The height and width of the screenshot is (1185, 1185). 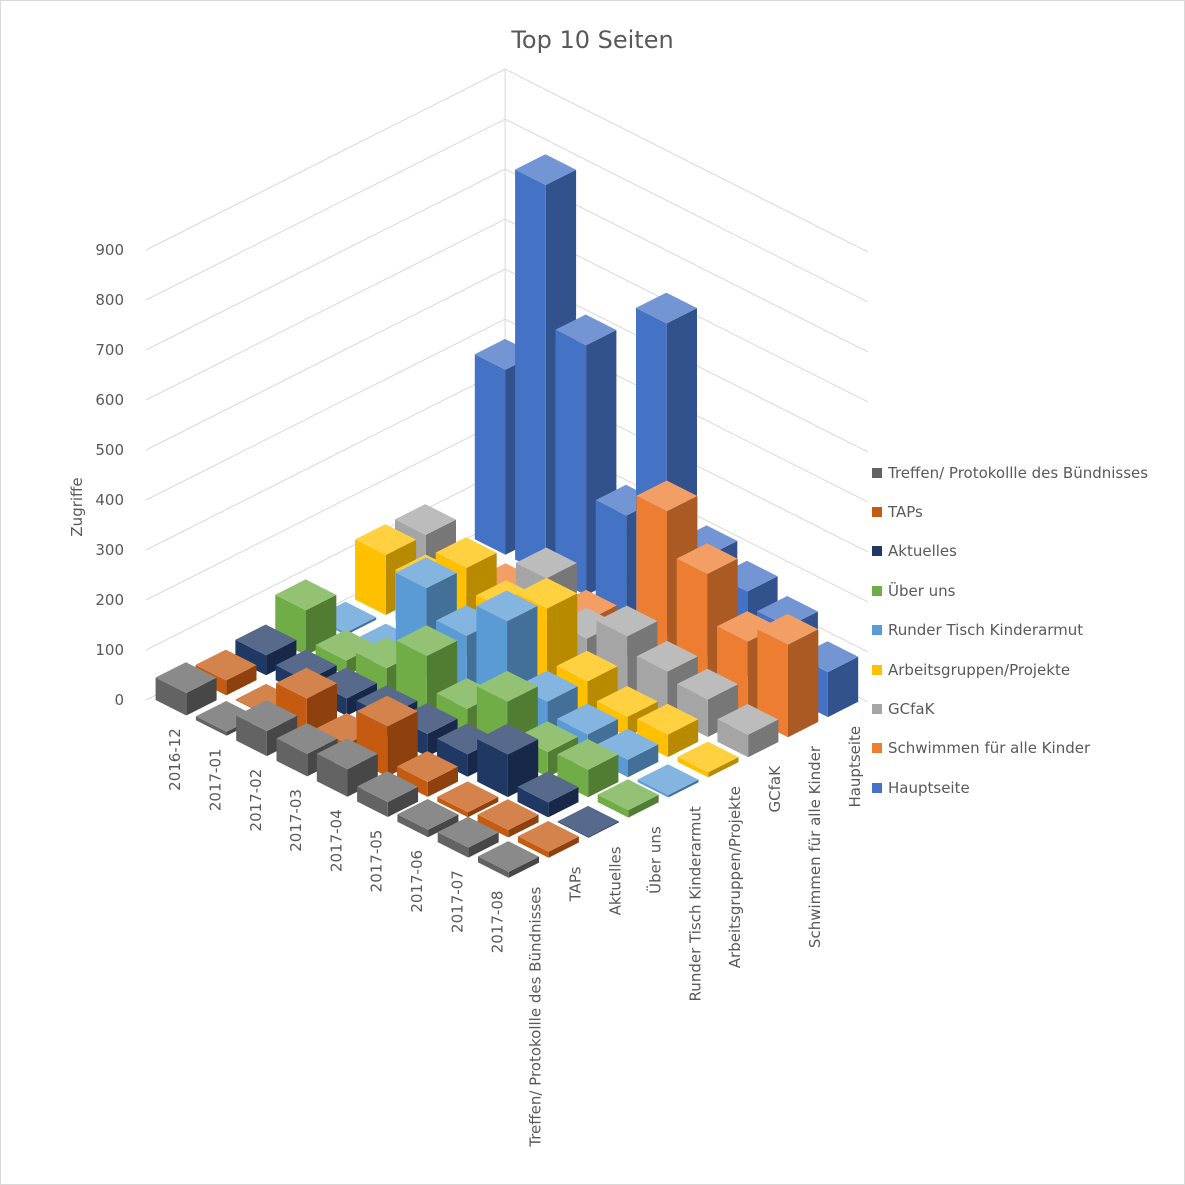 What do you see at coordinates (576, 884) in the screenshot?
I see `series-tick-label: TAPs` at bounding box center [576, 884].